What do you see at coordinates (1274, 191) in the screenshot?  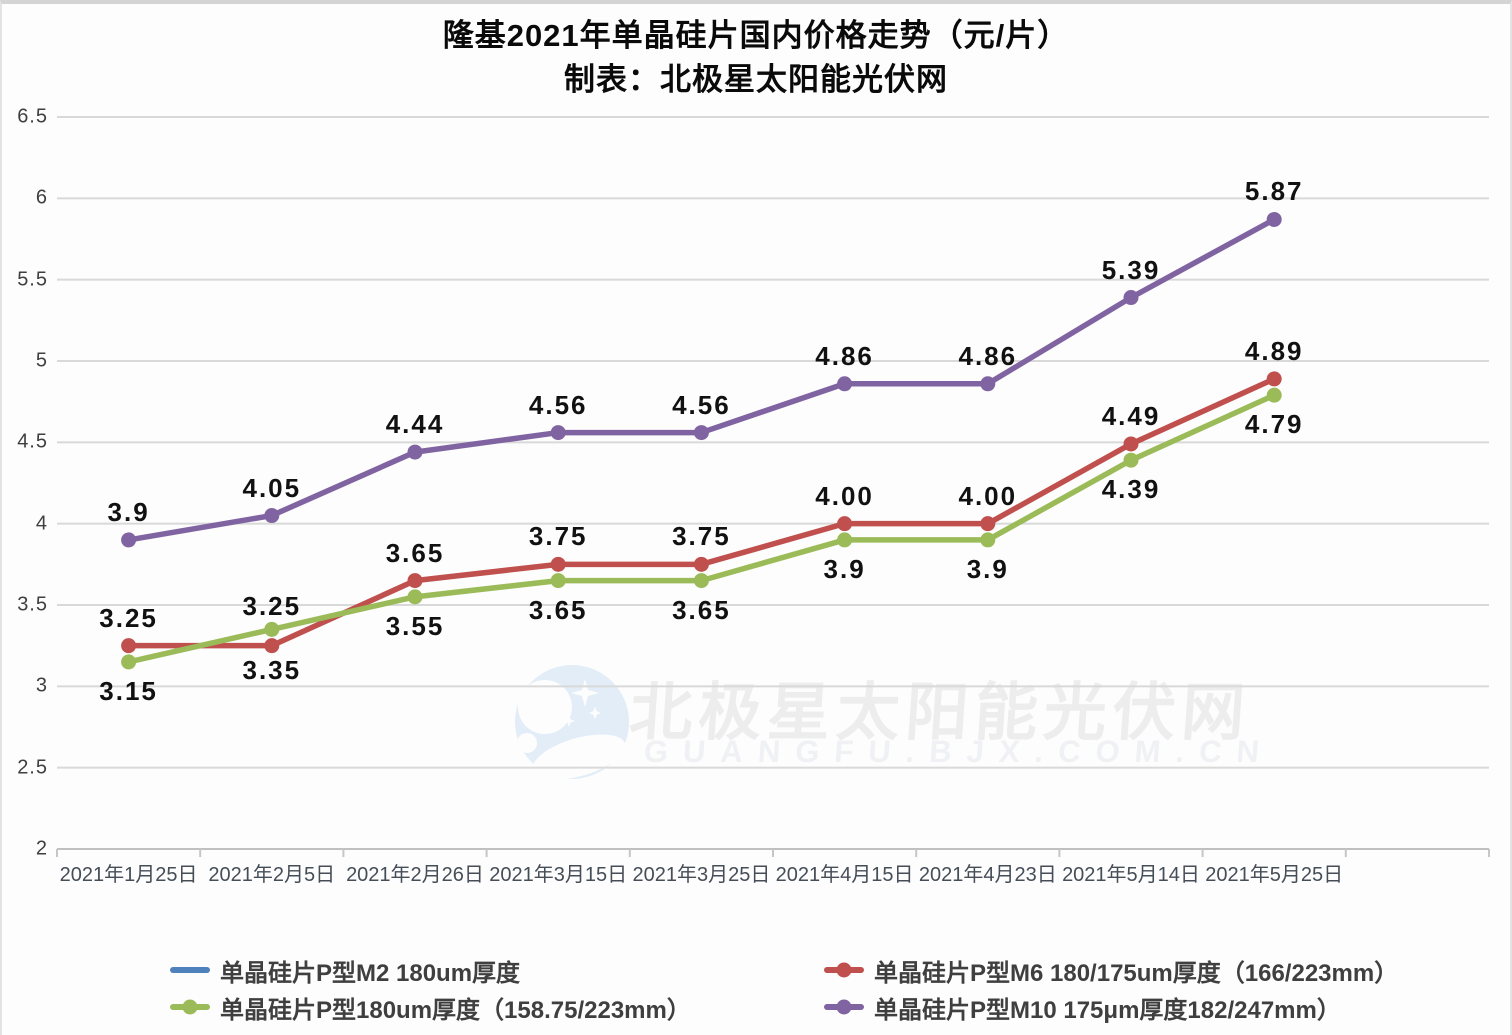 I see `data-label-purple: 5.87` at bounding box center [1274, 191].